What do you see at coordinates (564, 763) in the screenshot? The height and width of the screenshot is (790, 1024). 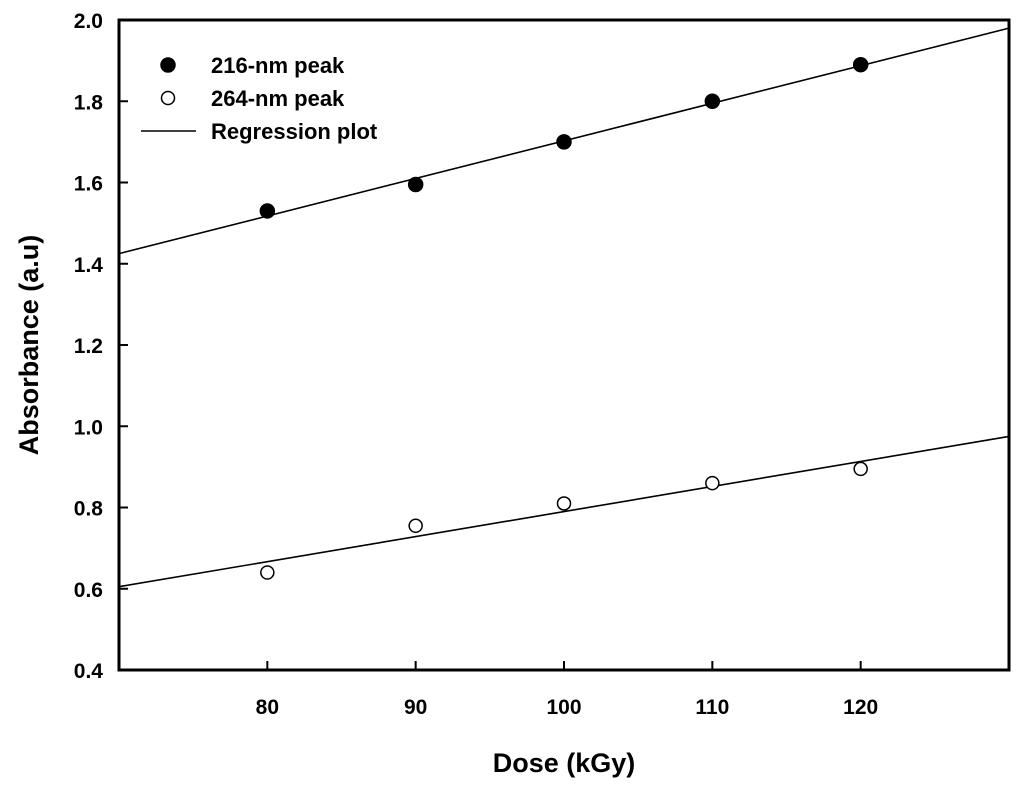 I see `x-axis-title: Dose (kGy)` at bounding box center [564, 763].